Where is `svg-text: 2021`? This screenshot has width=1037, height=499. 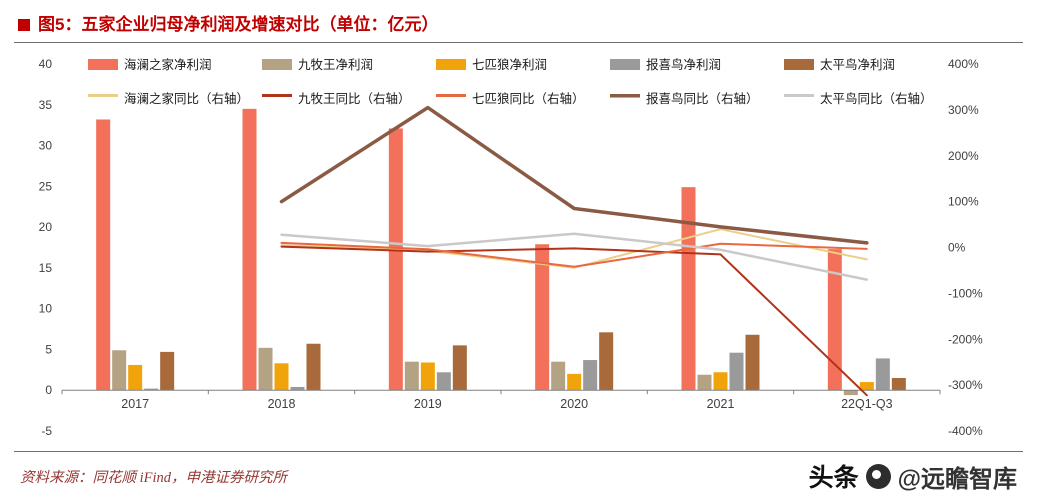
svg-text: 2021 is located at coordinates (721, 404).